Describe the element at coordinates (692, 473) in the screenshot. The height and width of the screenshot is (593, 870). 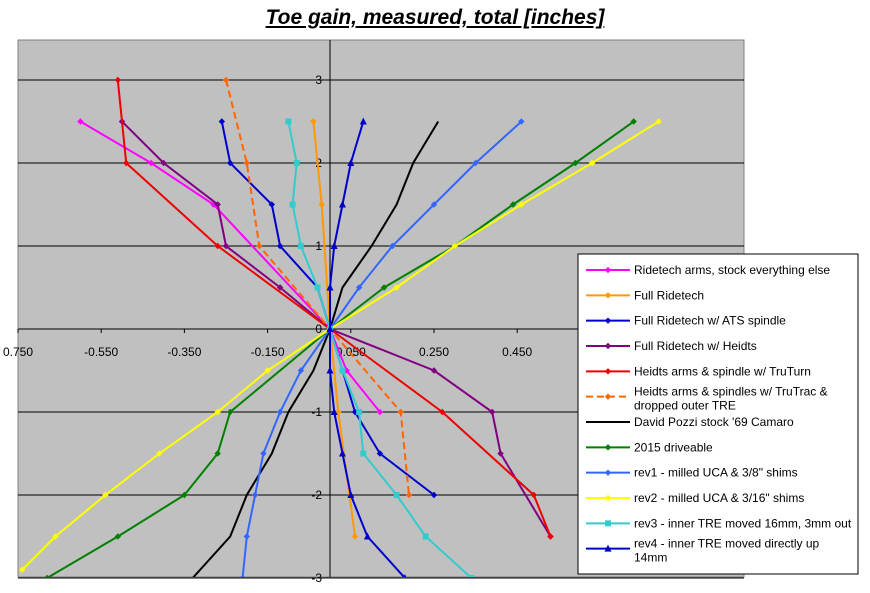
I see `legend-entry: rev1 - milled UCA & 3/8" shims` at that location.